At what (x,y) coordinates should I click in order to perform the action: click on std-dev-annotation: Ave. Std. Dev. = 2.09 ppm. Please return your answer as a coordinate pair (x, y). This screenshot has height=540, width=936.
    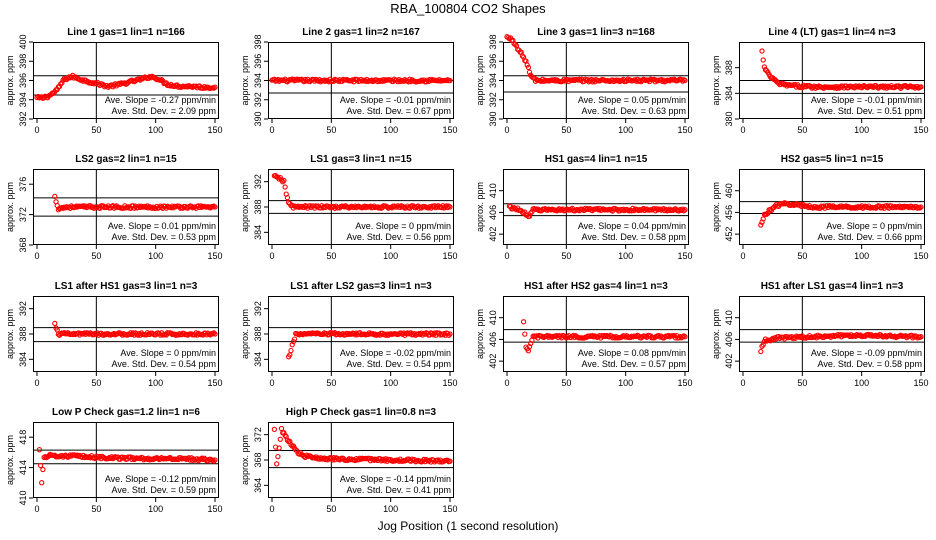
    Looking at the image, I should click on (164, 111).